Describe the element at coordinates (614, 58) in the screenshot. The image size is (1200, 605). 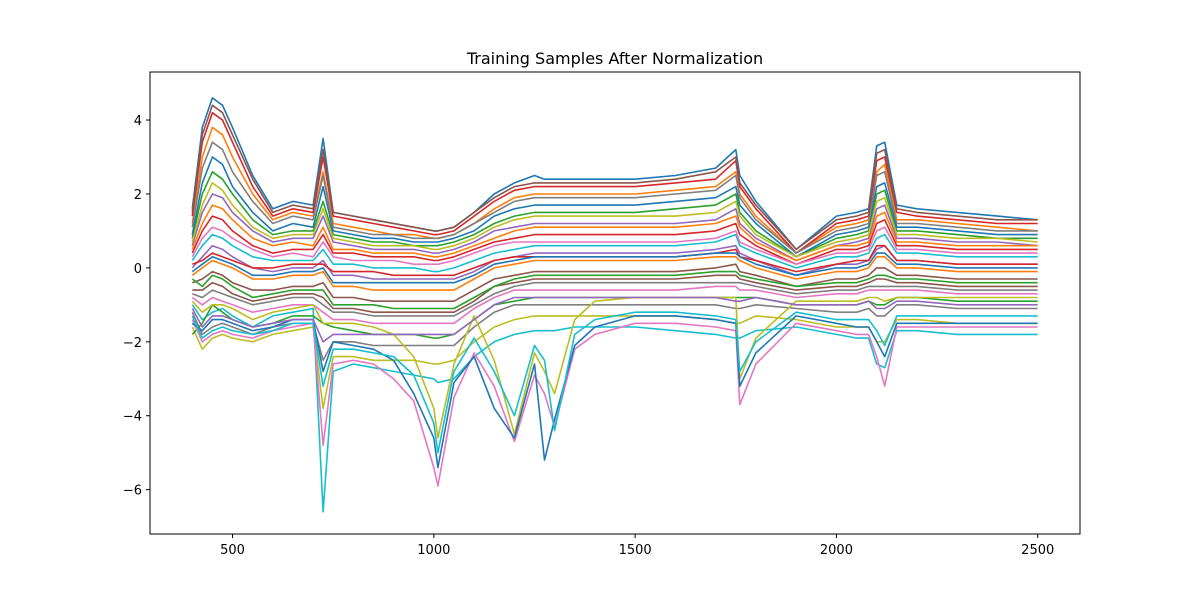
I see `chart-title: Training Samples After Normalization` at that location.